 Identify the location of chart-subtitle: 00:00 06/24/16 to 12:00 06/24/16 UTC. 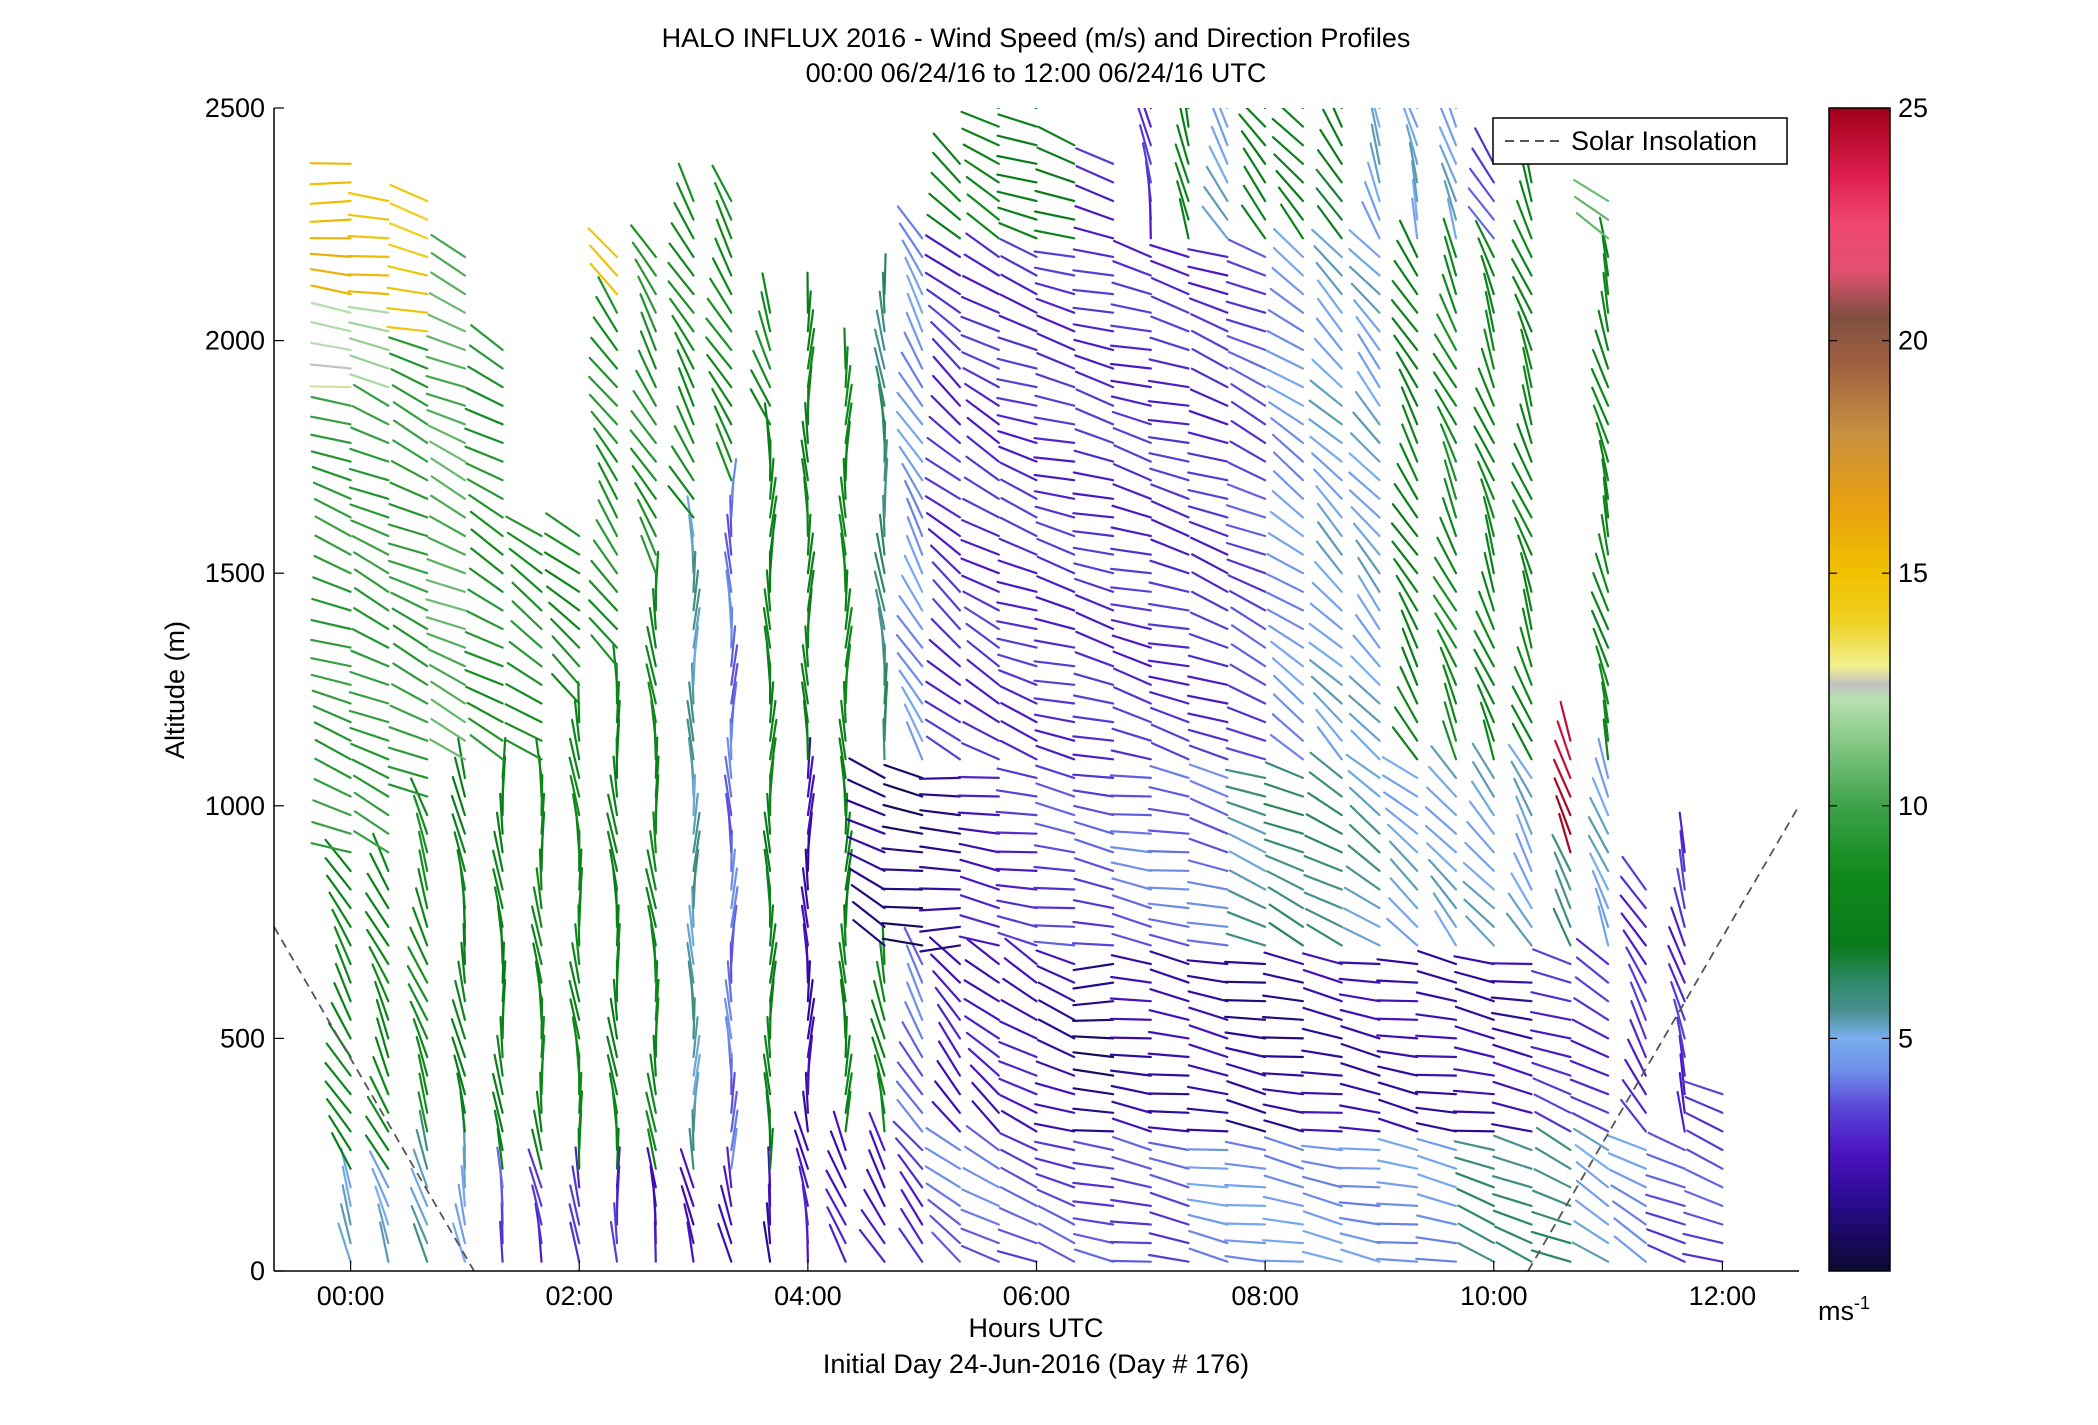
(1036, 73).